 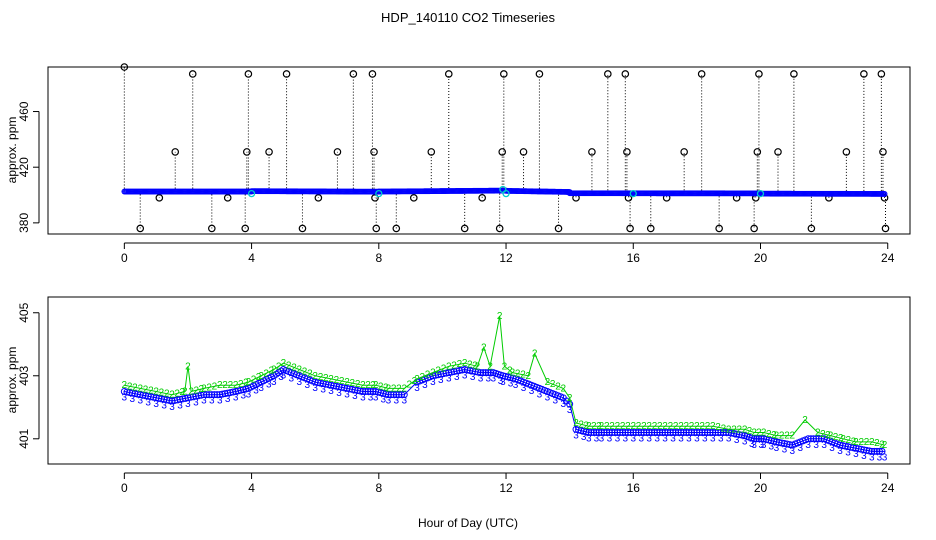 I want to click on bottom-y-tick-label: 405, so click(x=24, y=312).